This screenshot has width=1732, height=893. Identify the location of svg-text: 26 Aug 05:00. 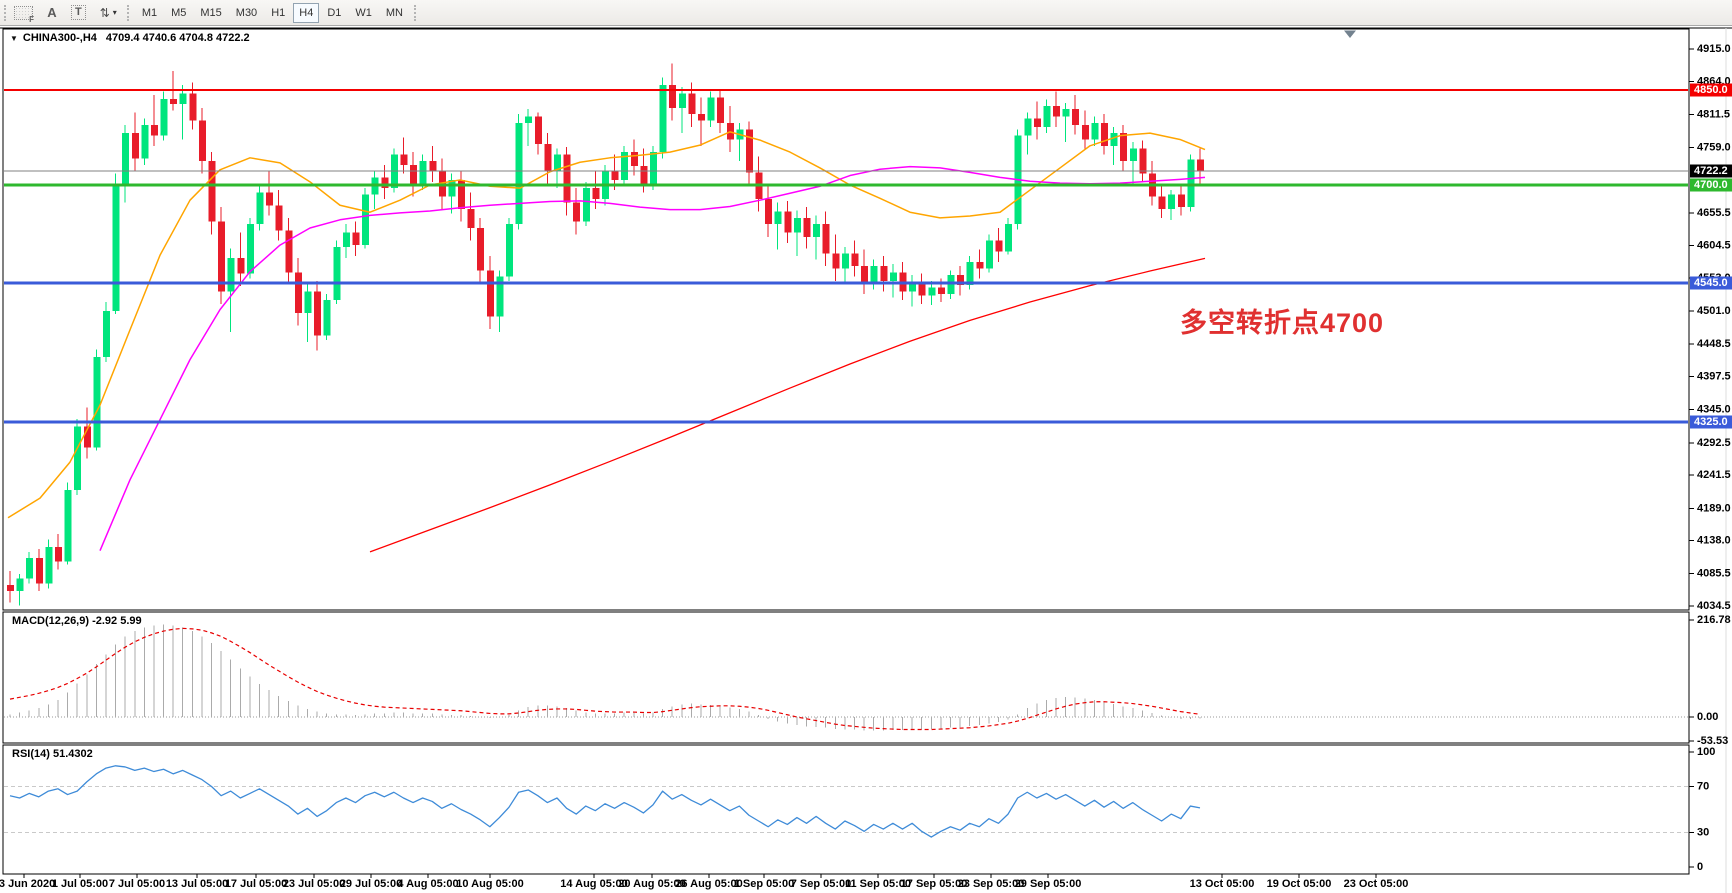
(708, 884).